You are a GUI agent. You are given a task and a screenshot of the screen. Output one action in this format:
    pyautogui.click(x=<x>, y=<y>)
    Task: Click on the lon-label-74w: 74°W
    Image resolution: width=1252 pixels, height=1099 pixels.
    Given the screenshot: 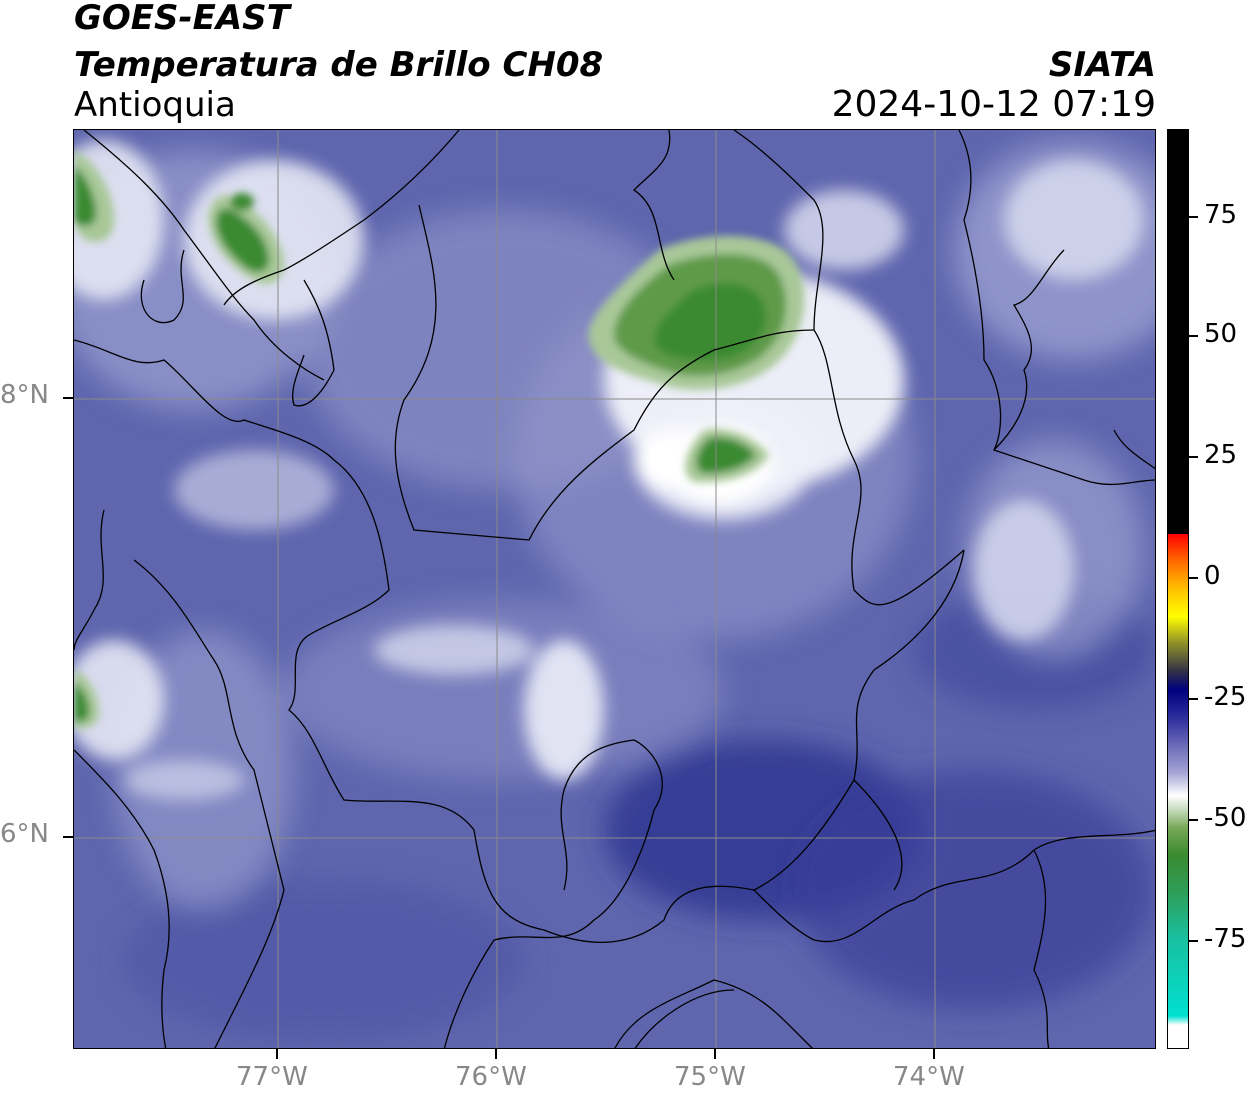 What is the action you would take?
    pyautogui.click(x=929, y=1077)
    